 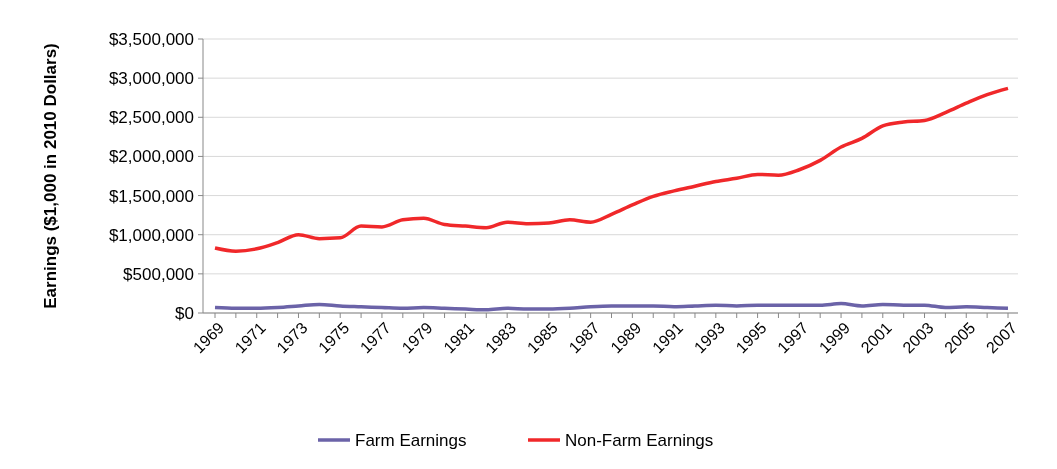 What do you see at coordinates (151, 235) in the screenshot?
I see `y-tick-label: $1,000,000` at bounding box center [151, 235].